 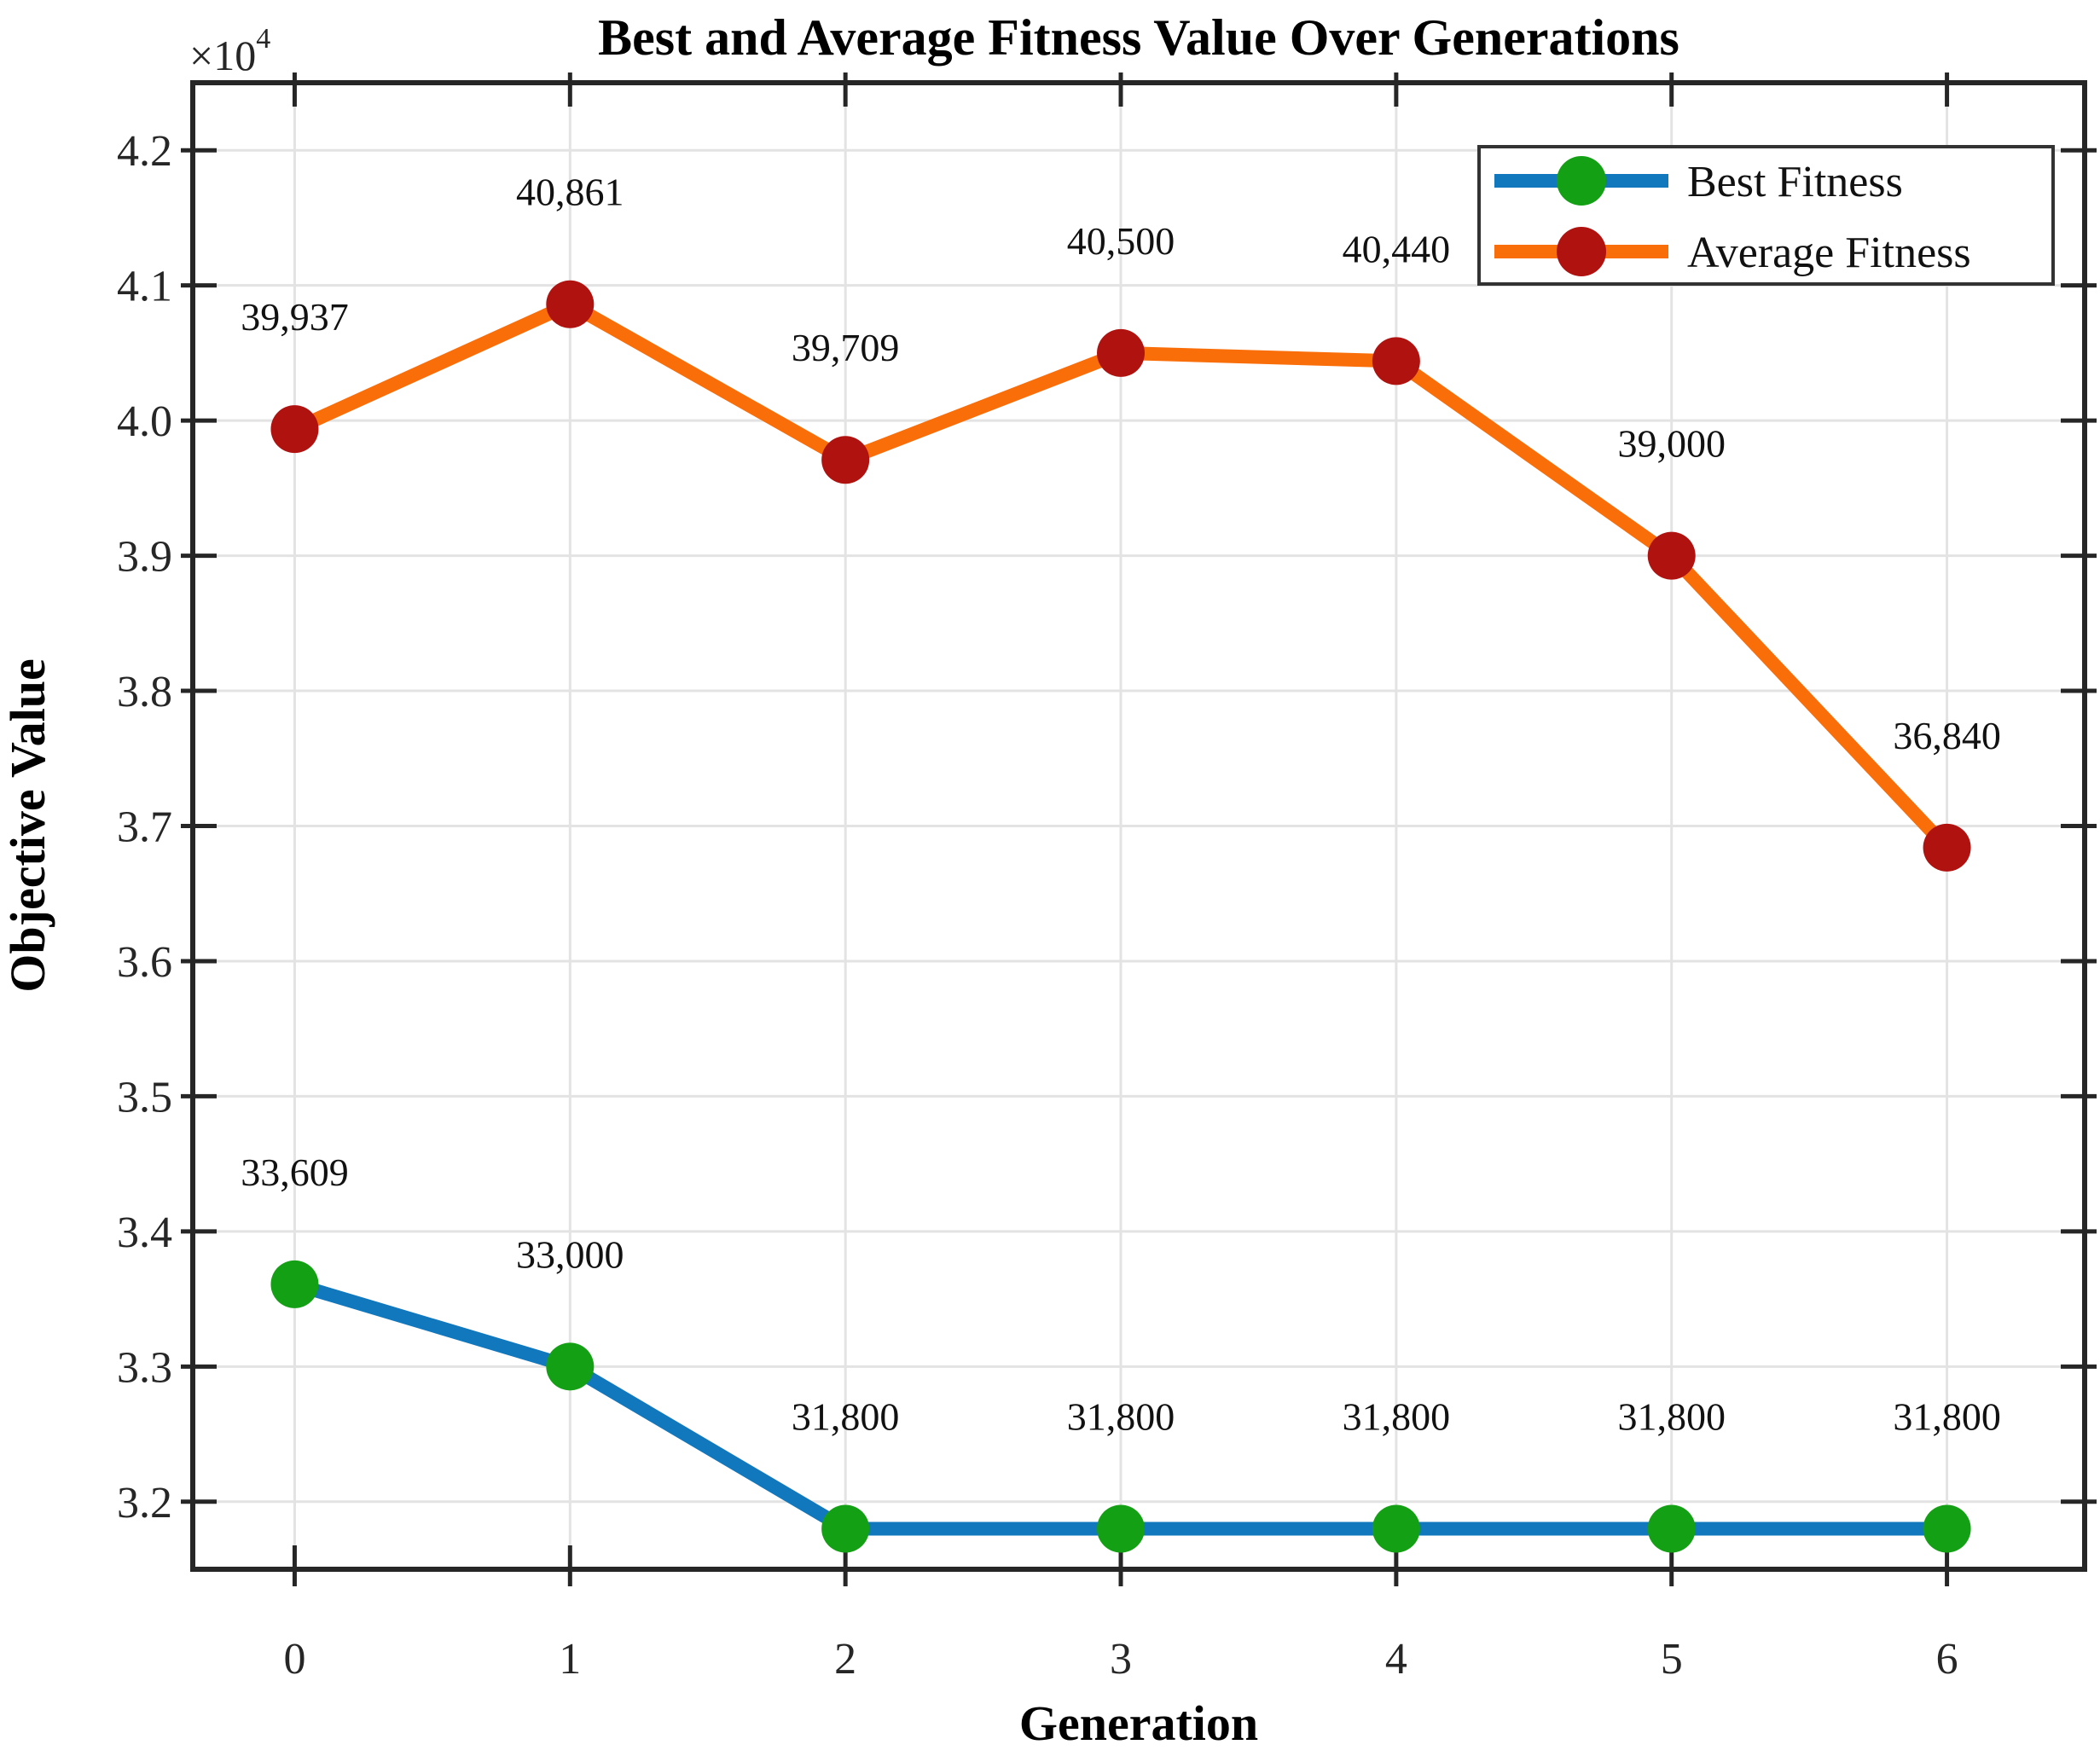 What do you see at coordinates (1121, 241) in the screenshot?
I see `point-label: 40,500` at bounding box center [1121, 241].